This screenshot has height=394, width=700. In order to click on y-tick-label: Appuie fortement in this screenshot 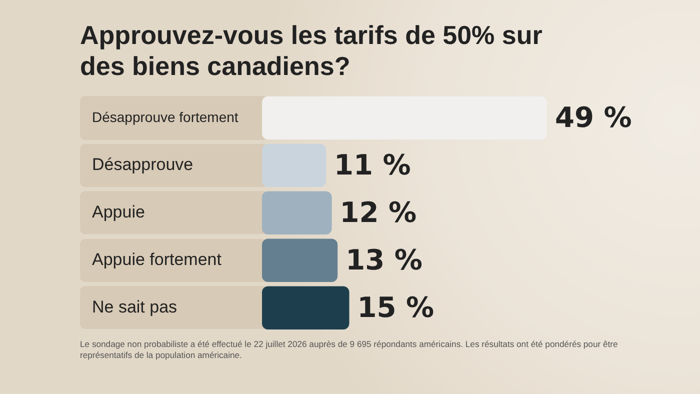, I will do `click(157, 260)`.